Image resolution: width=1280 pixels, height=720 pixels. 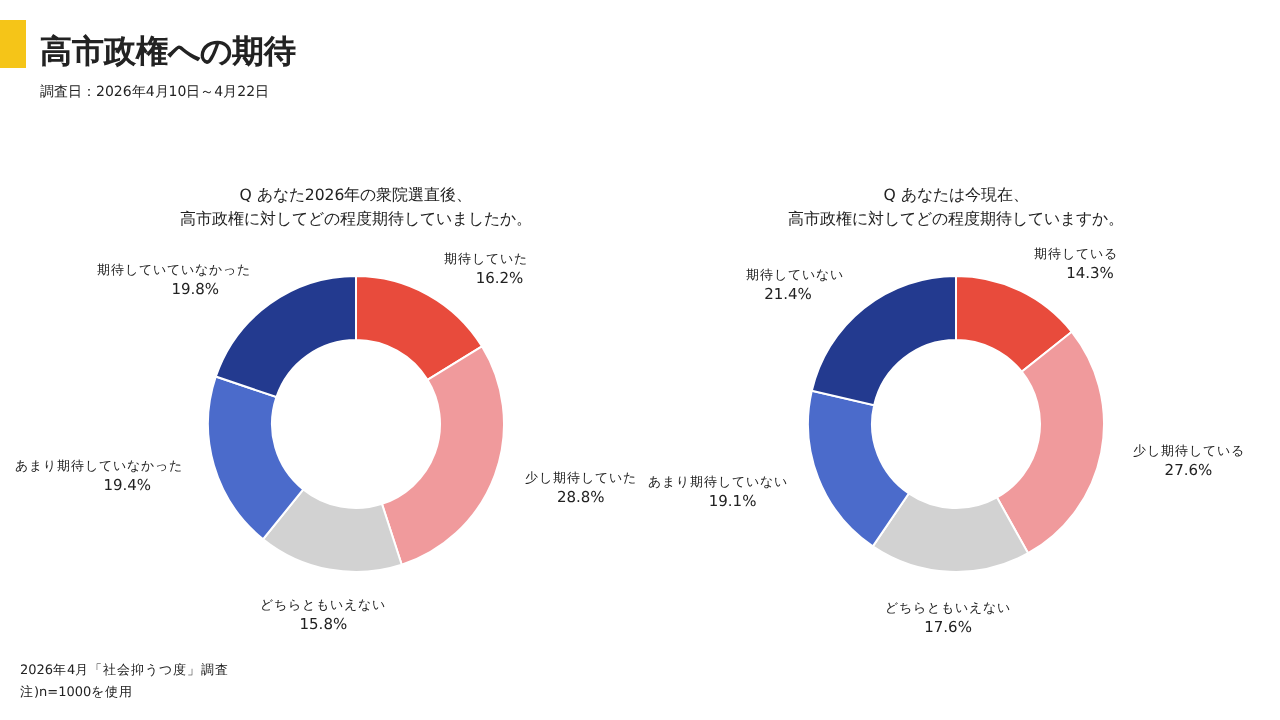 I want to click on text: 高市政権への期待, so click(x=168, y=51).